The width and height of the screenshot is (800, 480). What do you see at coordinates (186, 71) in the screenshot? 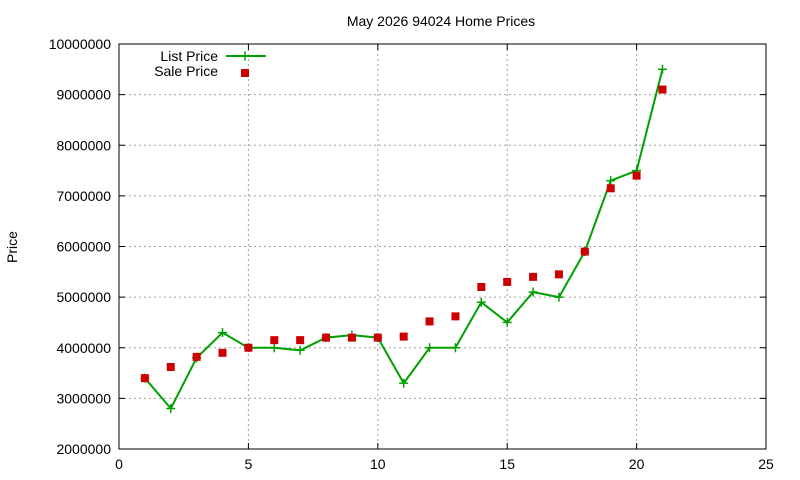
I see `legend-label: Sale Price` at bounding box center [186, 71].